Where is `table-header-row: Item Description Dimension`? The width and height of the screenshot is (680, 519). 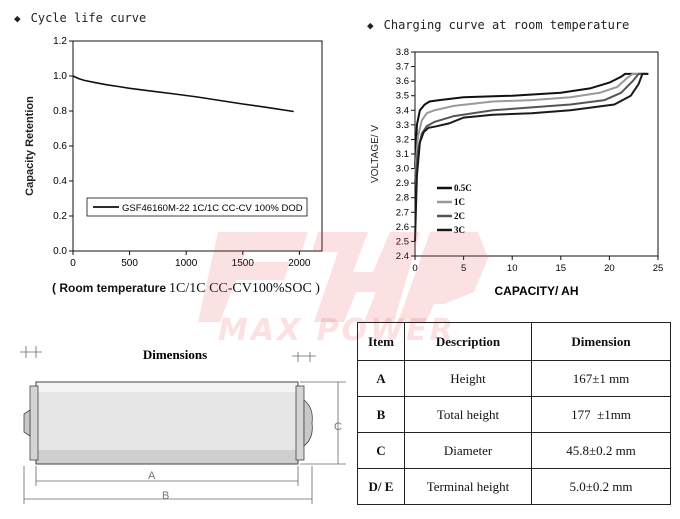
table-header-row: Item Description Dimension is located at coordinates (514, 341).